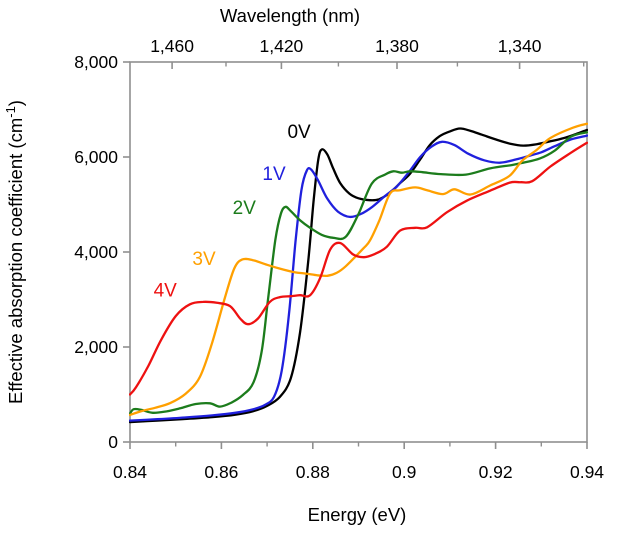  What do you see at coordinates (587, 472) in the screenshot?
I see `bottom-tick-label: 0.94` at bounding box center [587, 472].